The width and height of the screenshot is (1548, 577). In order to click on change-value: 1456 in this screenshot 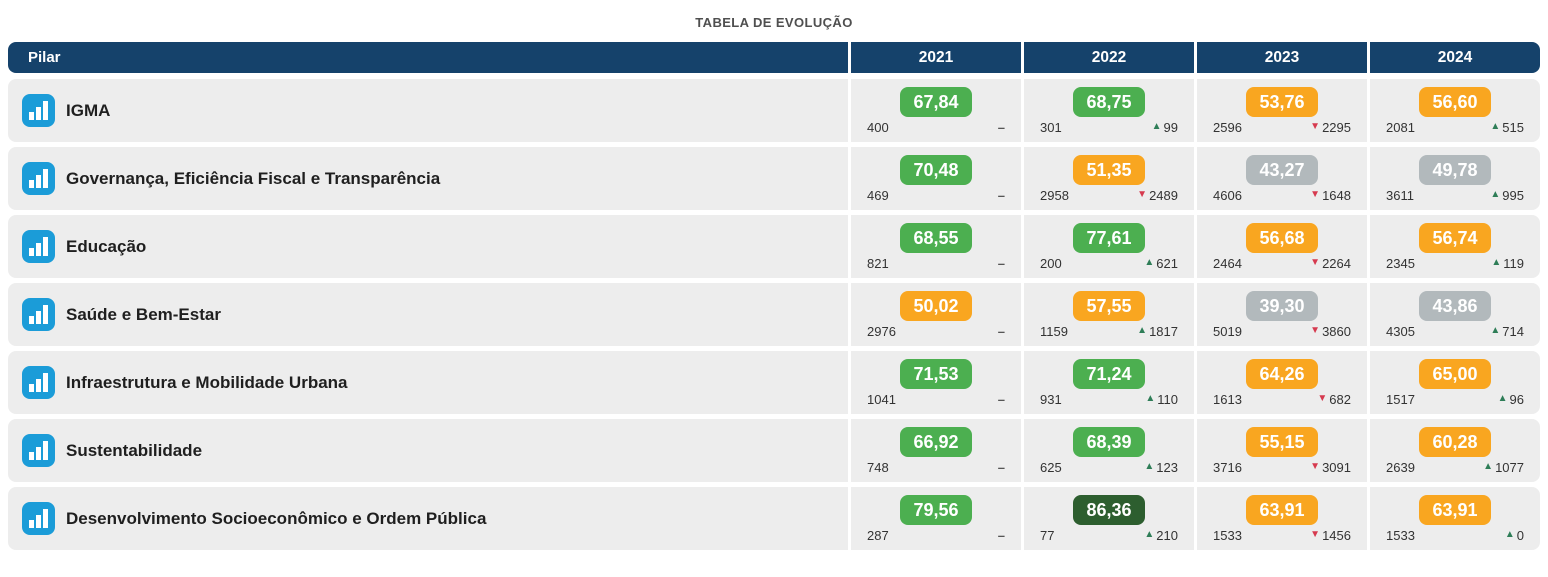, I will do `click(1336, 535)`.